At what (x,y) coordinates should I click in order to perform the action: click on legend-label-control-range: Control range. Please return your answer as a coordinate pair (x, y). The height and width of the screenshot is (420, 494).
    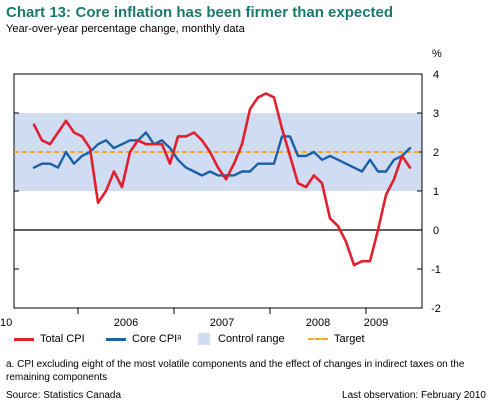
    Looking at the image, I should click on (251, 339).